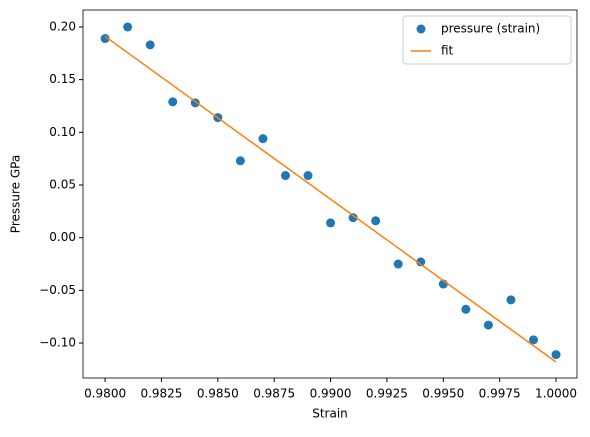 The height and width of the screenshot is (437, 590). Describe the element at coordinates (447, 51) in the screenshot. I see `legend-label: fit` at that location.